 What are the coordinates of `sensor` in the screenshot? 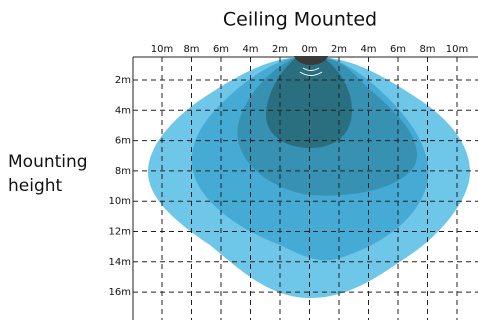 It's located at (311, 66).